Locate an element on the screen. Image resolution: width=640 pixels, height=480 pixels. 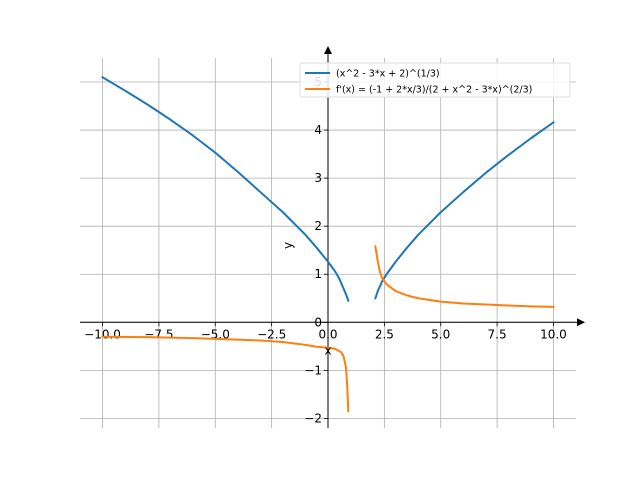
y-tick-label: 2 is located at coordinates (318, 226).